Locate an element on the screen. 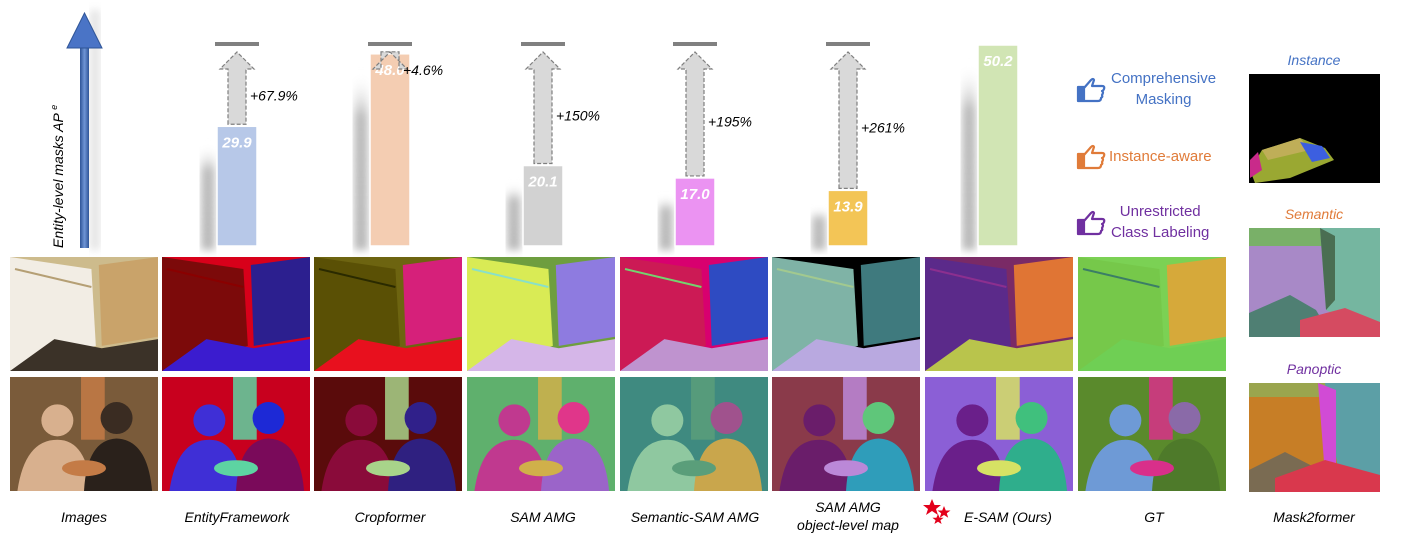 The height and width of the screenshot is (538, 1403). m2f-panoptic-label: Panoptic is located at coordinates (1314, 369).